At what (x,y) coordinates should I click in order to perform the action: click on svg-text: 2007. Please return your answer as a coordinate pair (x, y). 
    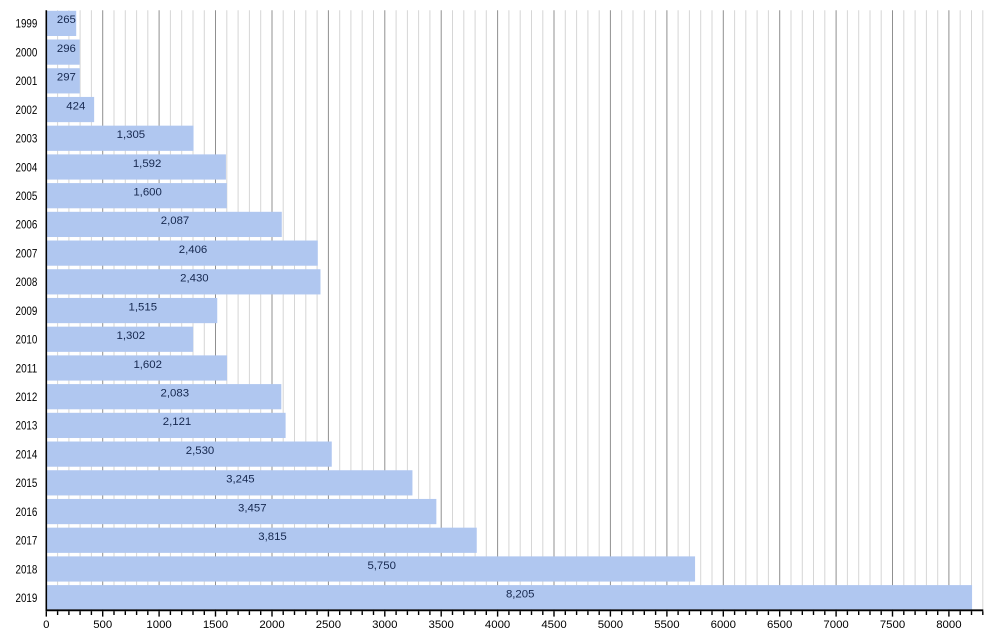
    Looking at the image, I should click on (27, 253).